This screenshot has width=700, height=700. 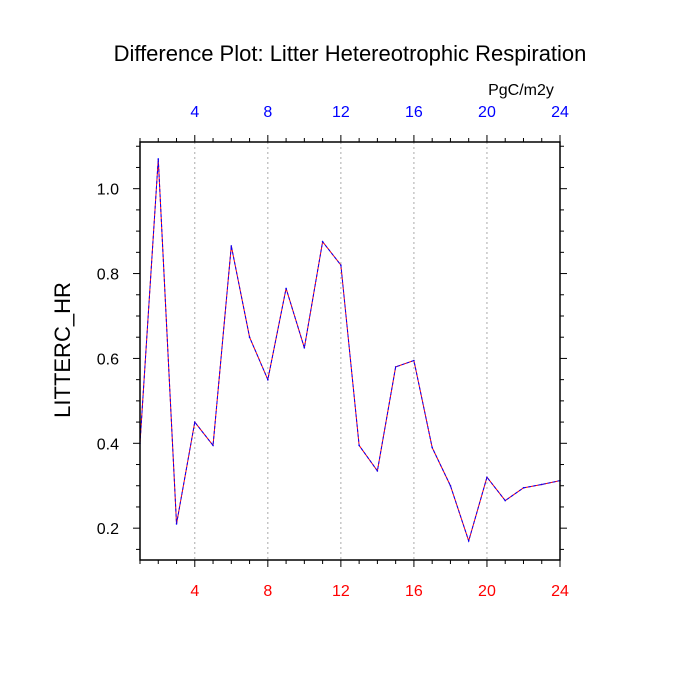 I want to click on x-tick-label-bottom-16: 16, so click(x=414, y=591).